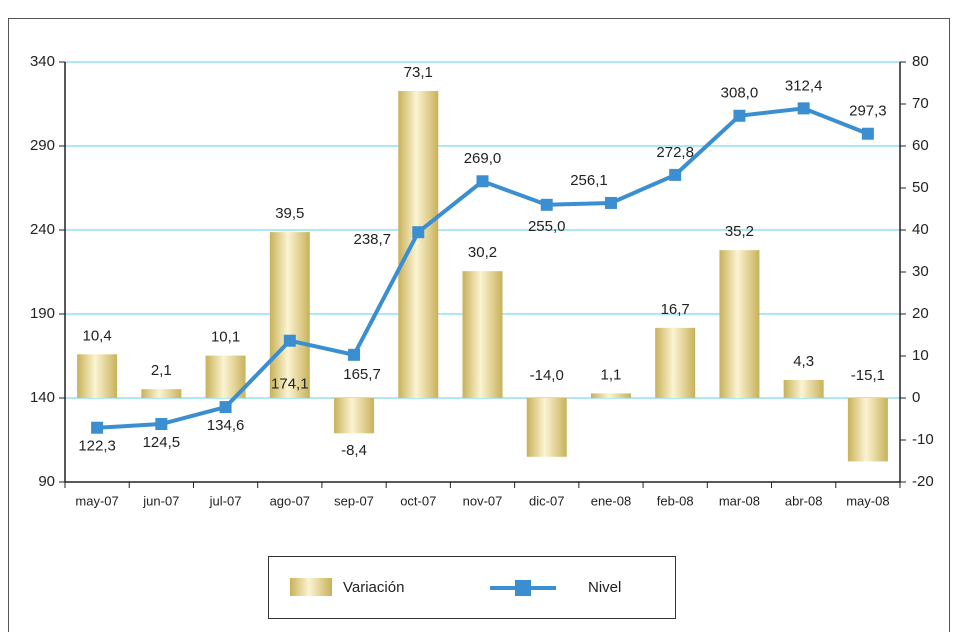 This screenshot has width=958, height=637. What do you see at coordinates (472, 587) in the screenshot?
I see `legend` at bounding box center [472, 587].